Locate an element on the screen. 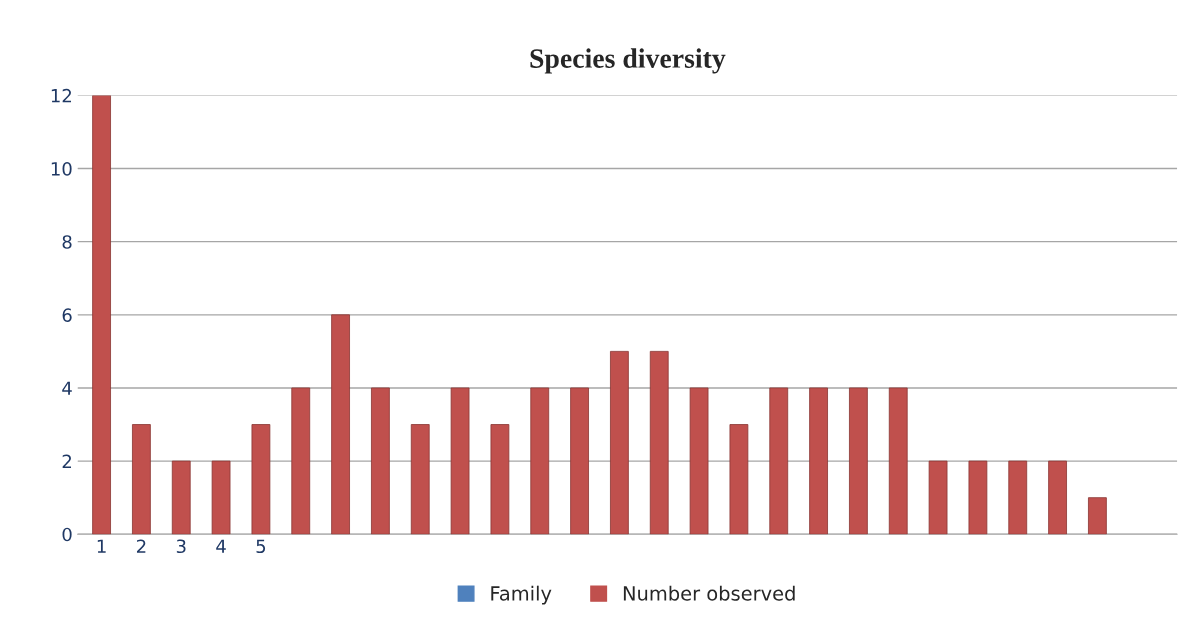  y-tick-label: 2 is located at coordinates (67, 461).